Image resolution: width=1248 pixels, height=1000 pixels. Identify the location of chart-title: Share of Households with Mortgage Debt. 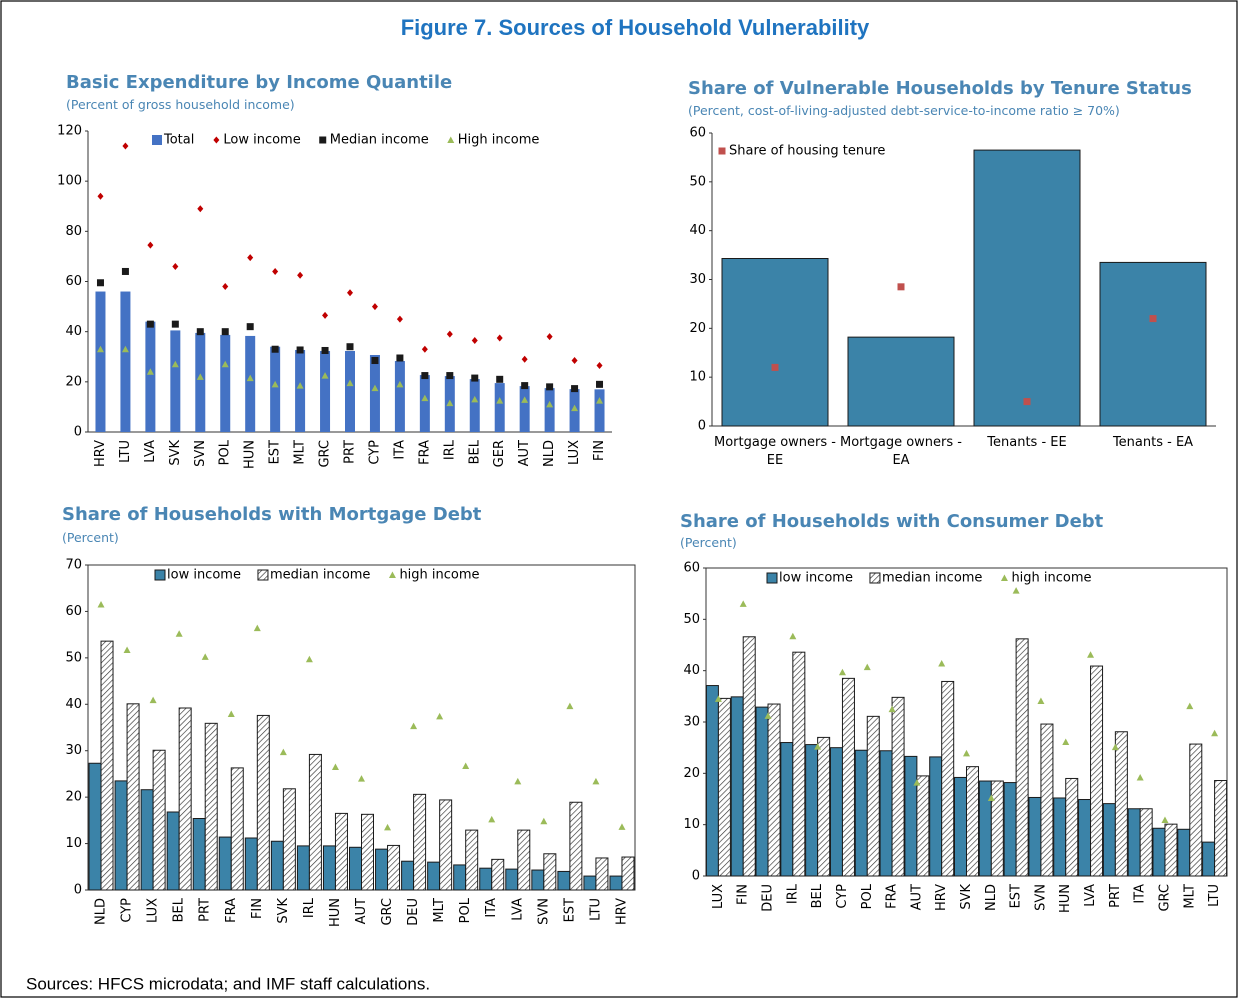
(272, 514).